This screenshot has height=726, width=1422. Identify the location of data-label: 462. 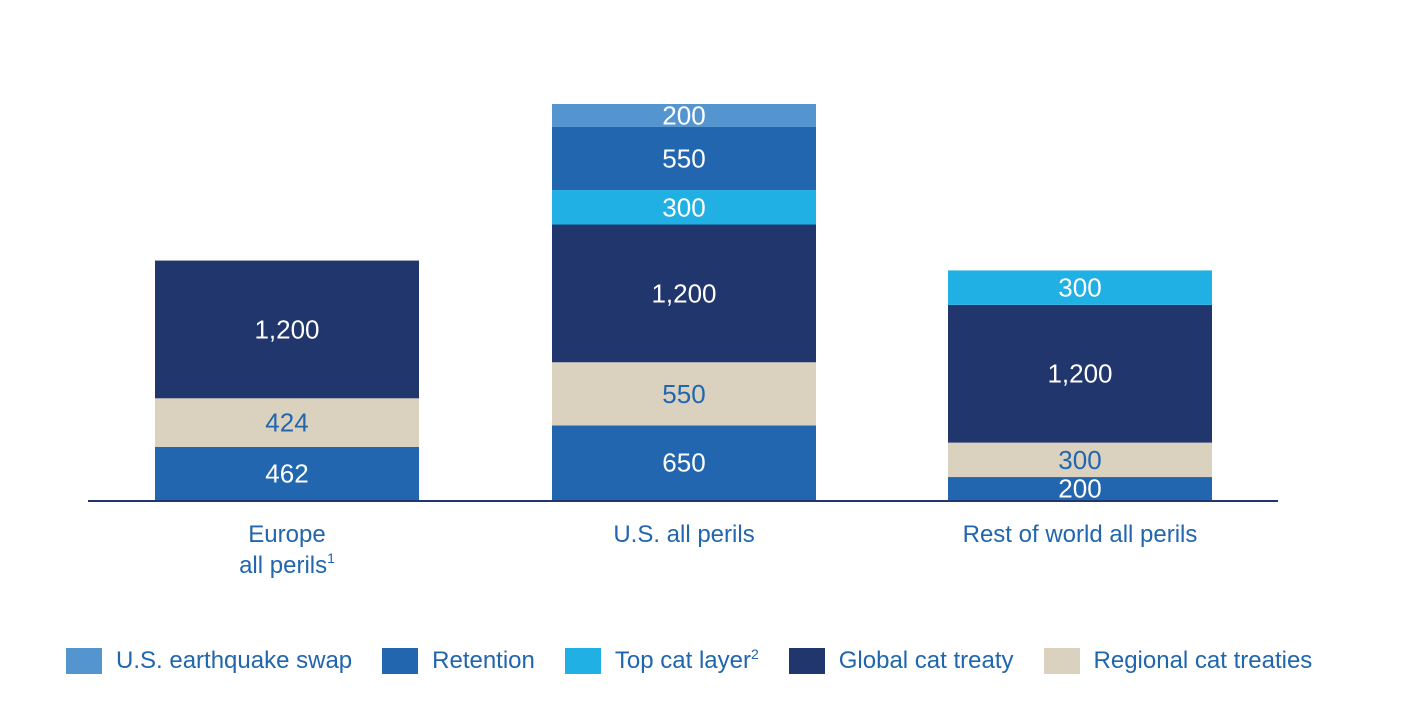
(286, 473).